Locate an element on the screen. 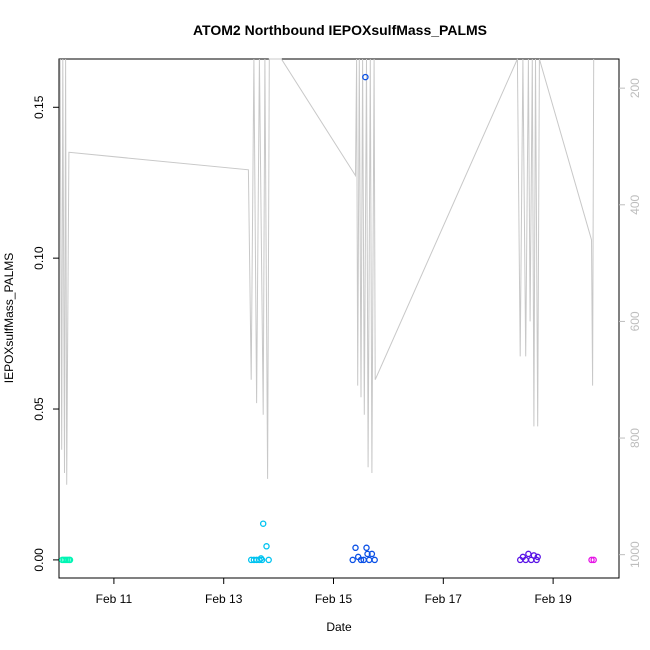 The width and height of the screenshot is (650, 650). x-tick-label-4: Feb 19 is located at coordinates (553, 599).